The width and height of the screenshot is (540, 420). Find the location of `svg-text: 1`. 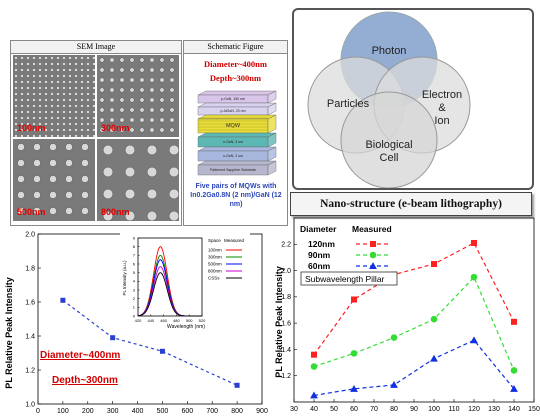

svg-text: 1 is located at coordinates (134, 307).